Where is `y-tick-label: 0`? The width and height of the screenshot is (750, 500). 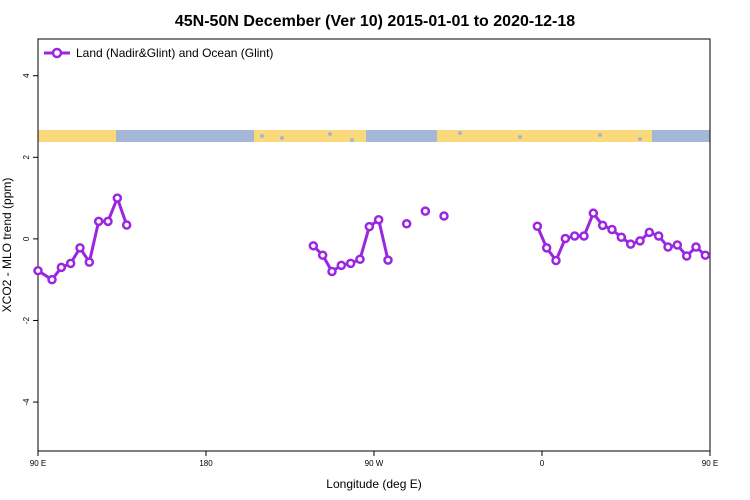 y-tick-label: 0 is located at coordinates (26, 238).